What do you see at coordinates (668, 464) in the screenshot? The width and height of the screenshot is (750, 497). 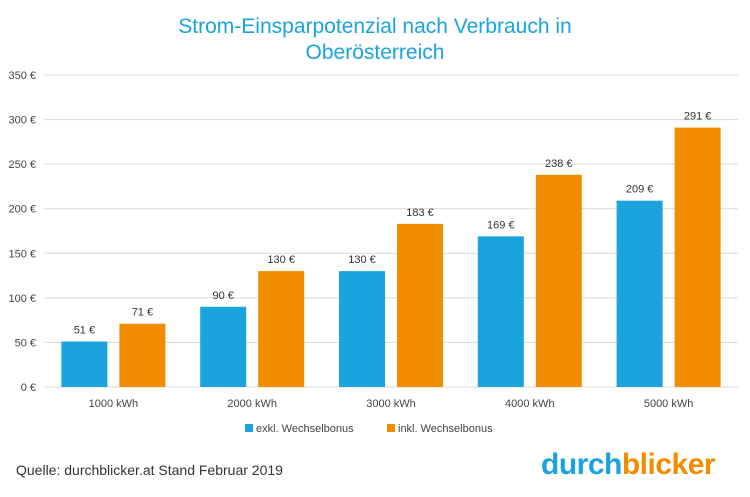 I see `logo-part-blicker: blicker` at bounding box center [668, 464].